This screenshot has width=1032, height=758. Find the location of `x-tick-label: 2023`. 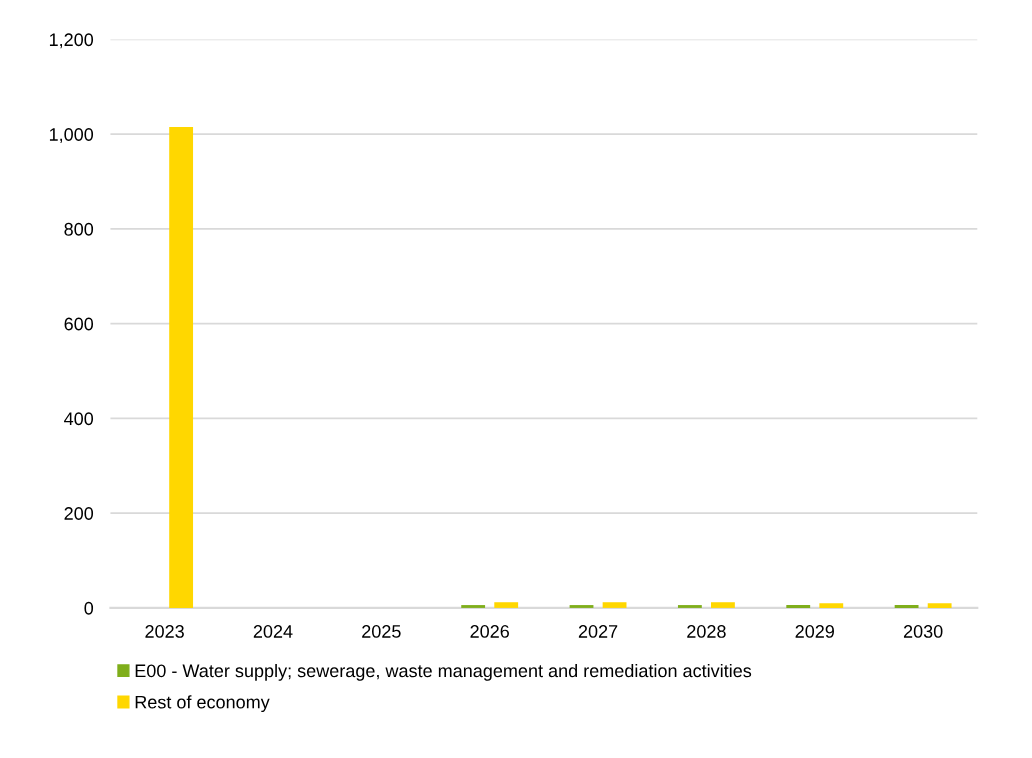

x-tick-label: 2023 is located at coordinates (164, 631).